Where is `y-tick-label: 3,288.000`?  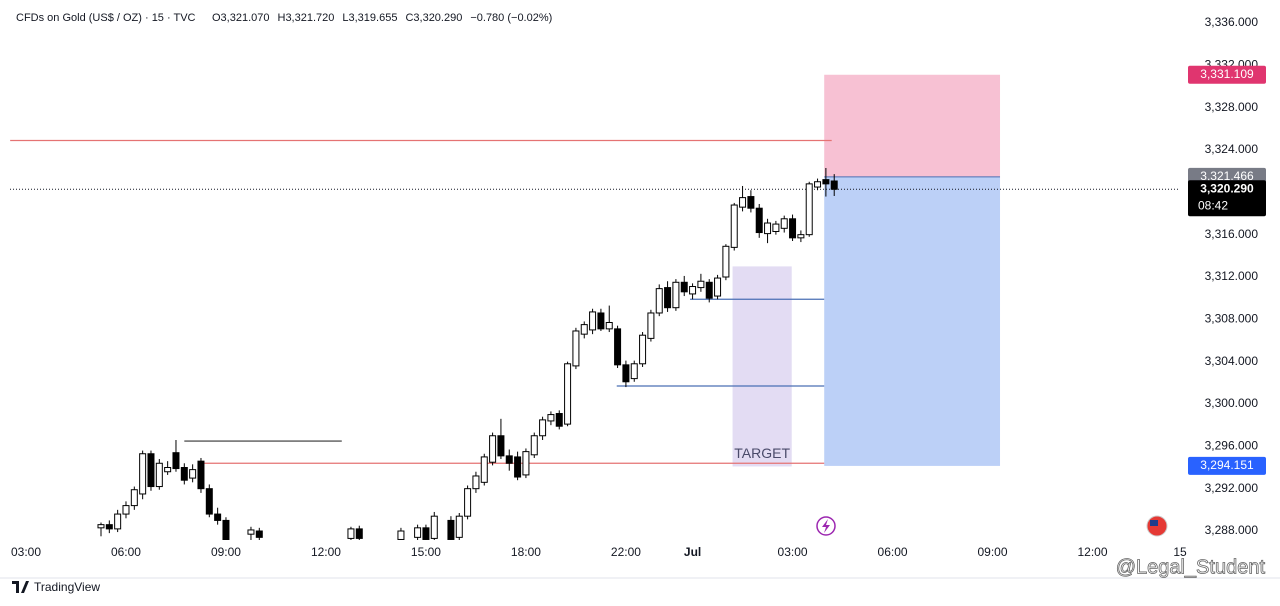
y-tick-label: 3,288.000 is located at coordinates (1232, 530).